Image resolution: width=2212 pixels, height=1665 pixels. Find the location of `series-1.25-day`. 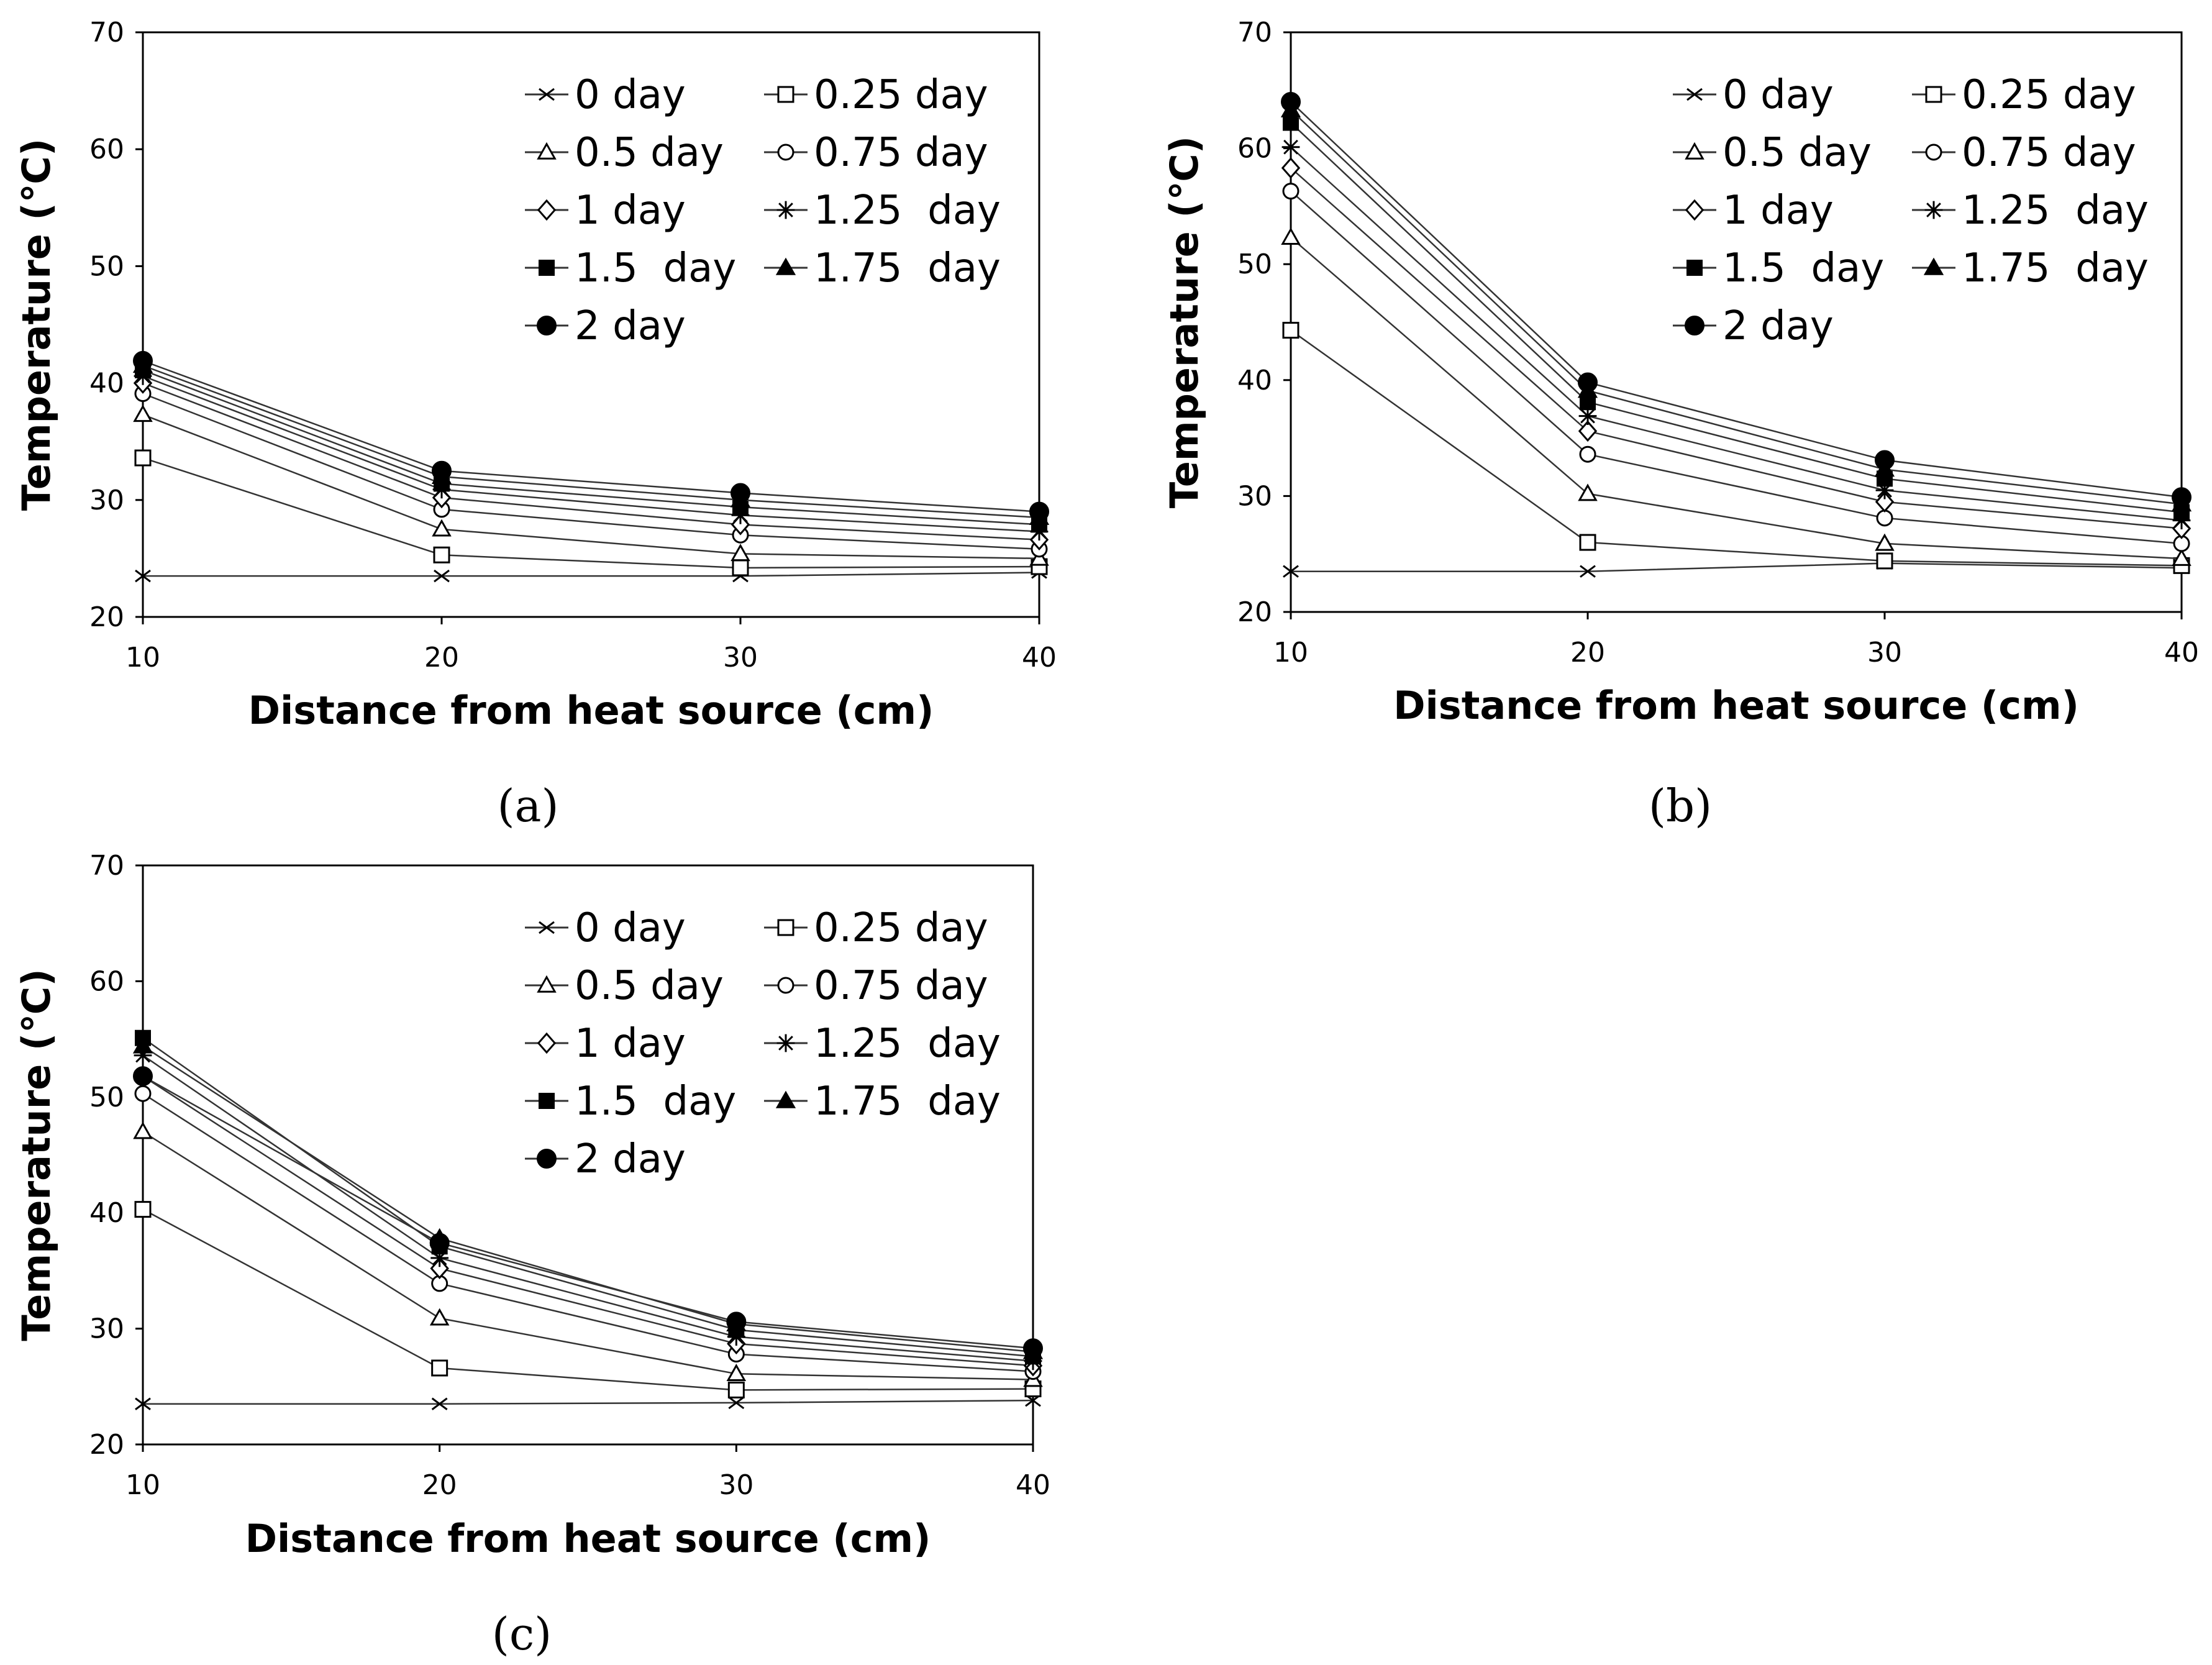

series-1.25-day is located at coordinates (1736, 333).